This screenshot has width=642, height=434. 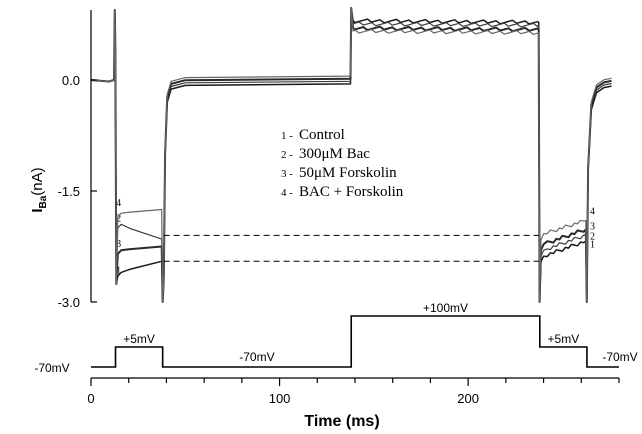 What do you see at coordinates (287, 155) in the screenshot?
I see `legend-number: 2 -` at bounding box center [287, 155].